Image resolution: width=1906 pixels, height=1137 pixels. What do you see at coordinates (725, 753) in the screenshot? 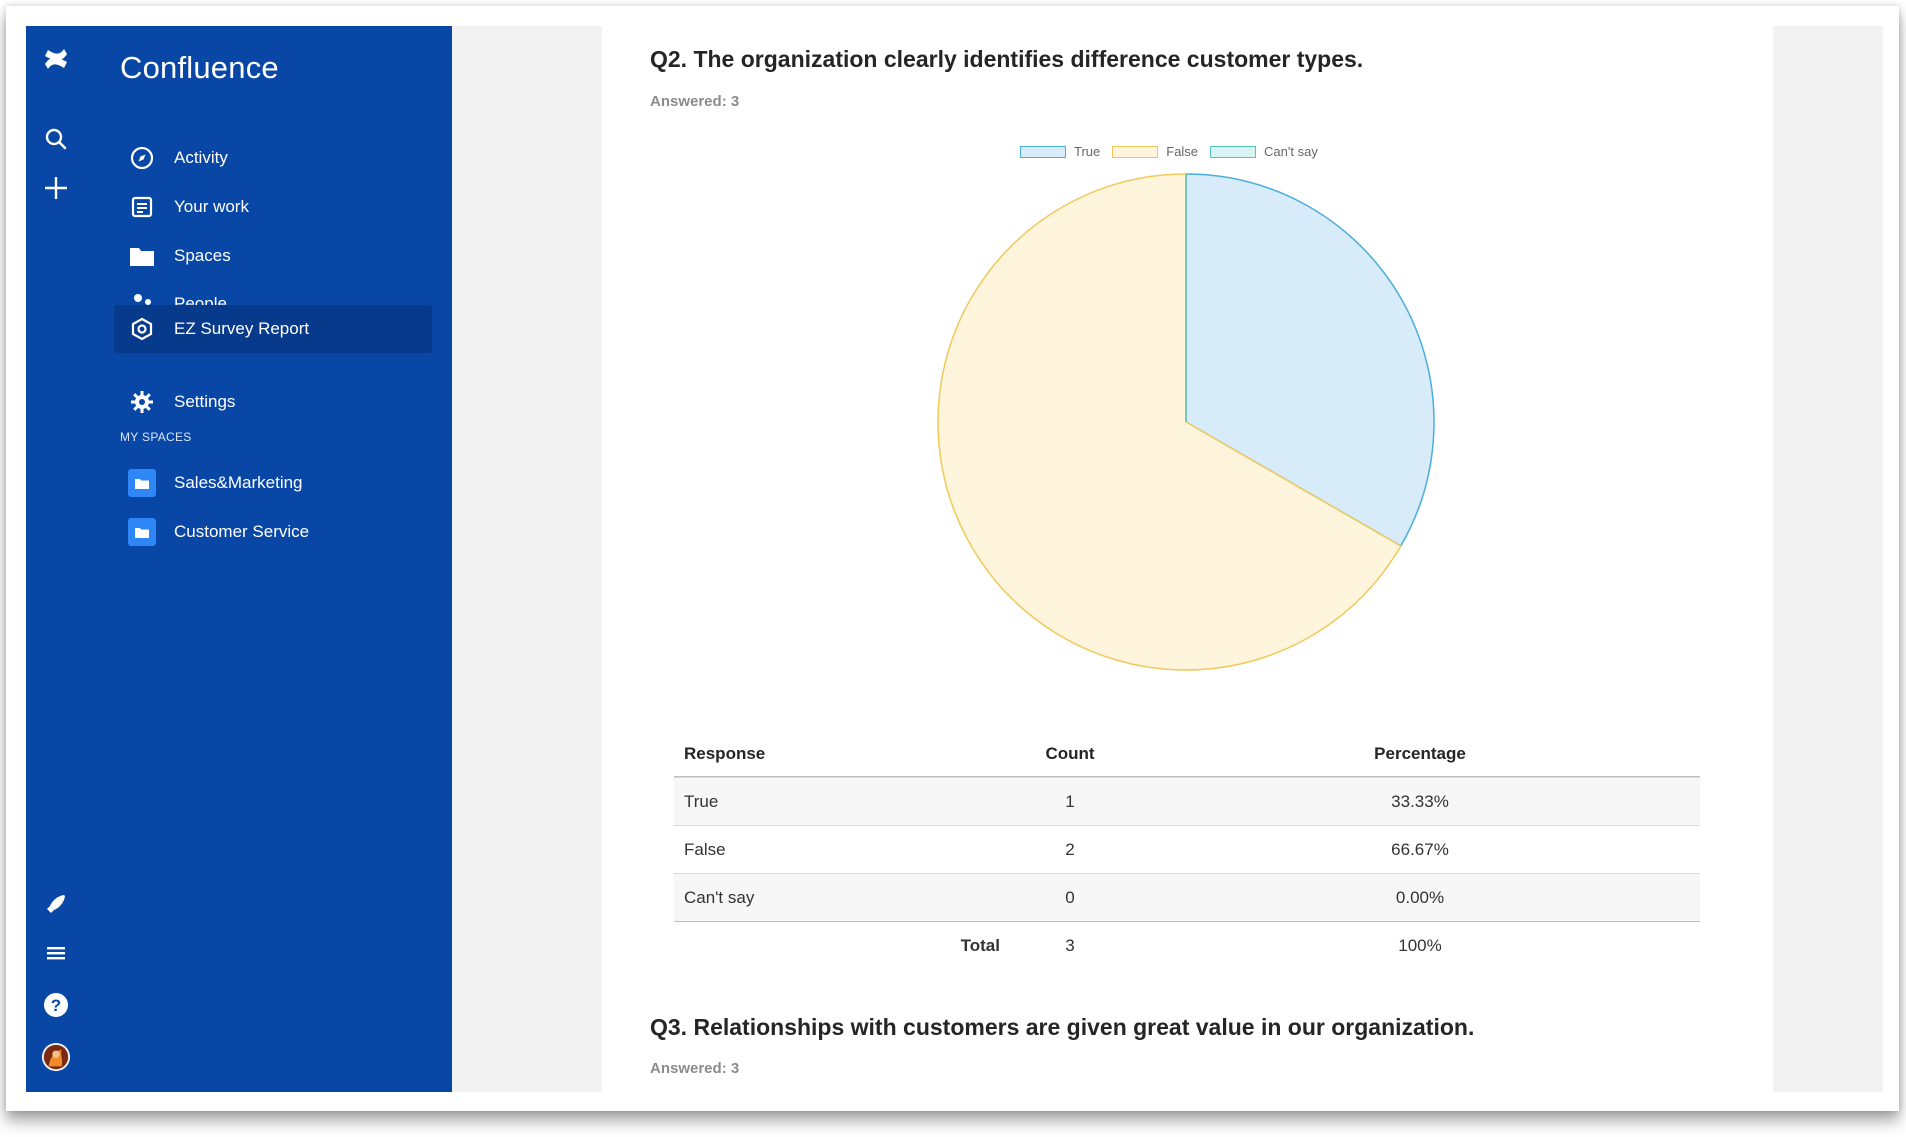
I see `header-response: Response` at bounding box center [725, 753].